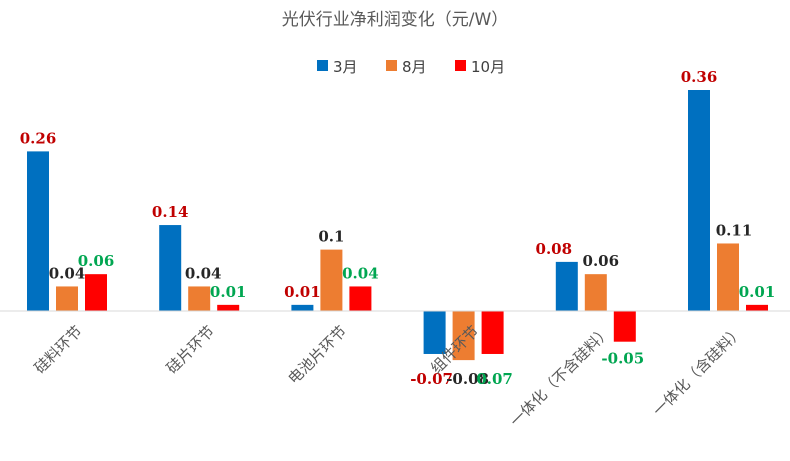 The image size is (790, 461). I want to click on legend-item-march: 3月, so click(337, 67).